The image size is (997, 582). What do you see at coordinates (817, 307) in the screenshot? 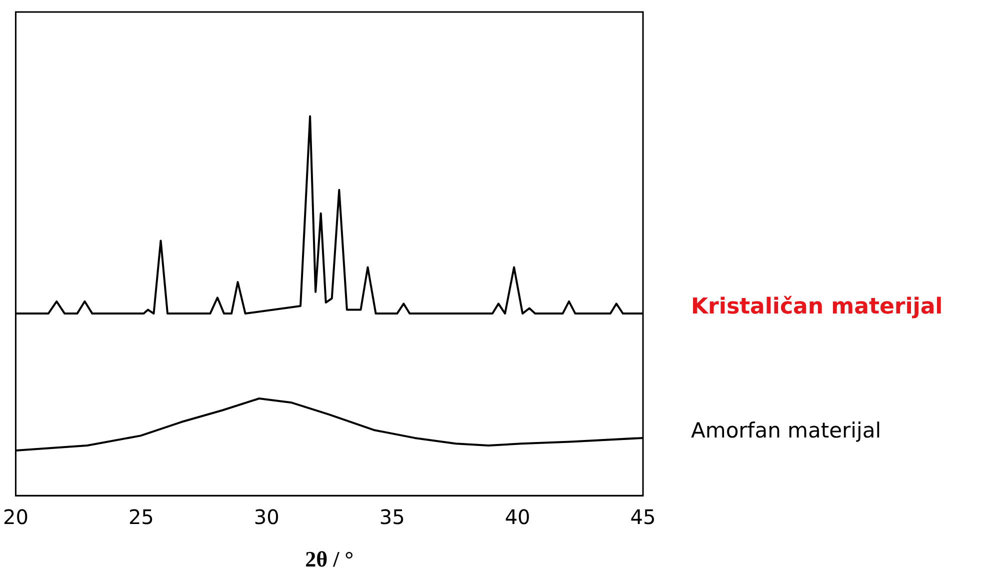
I see `text: Kristaličan materijal` at bounding box center [817, 307].